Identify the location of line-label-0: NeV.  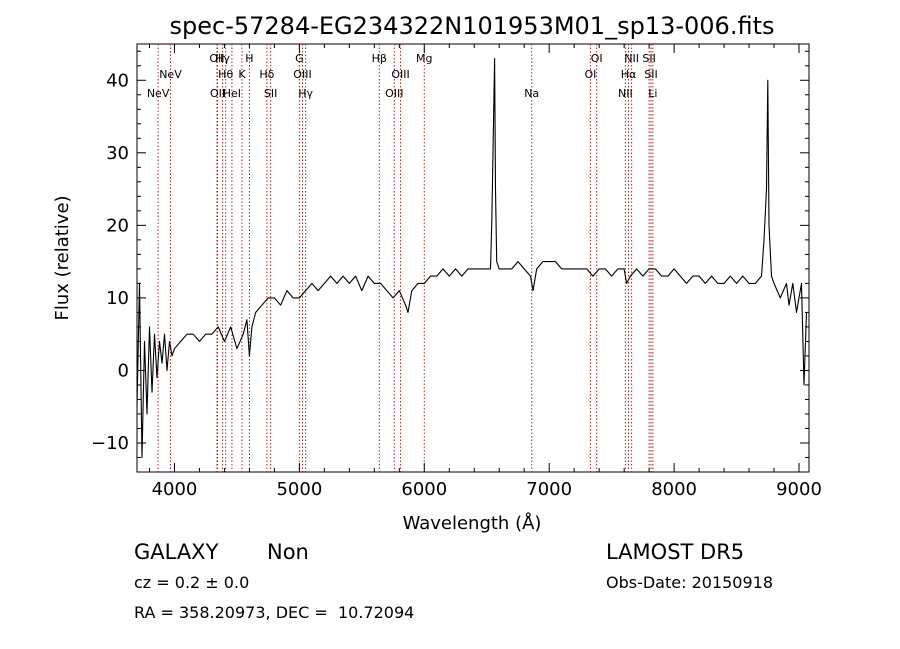
(158, 93).